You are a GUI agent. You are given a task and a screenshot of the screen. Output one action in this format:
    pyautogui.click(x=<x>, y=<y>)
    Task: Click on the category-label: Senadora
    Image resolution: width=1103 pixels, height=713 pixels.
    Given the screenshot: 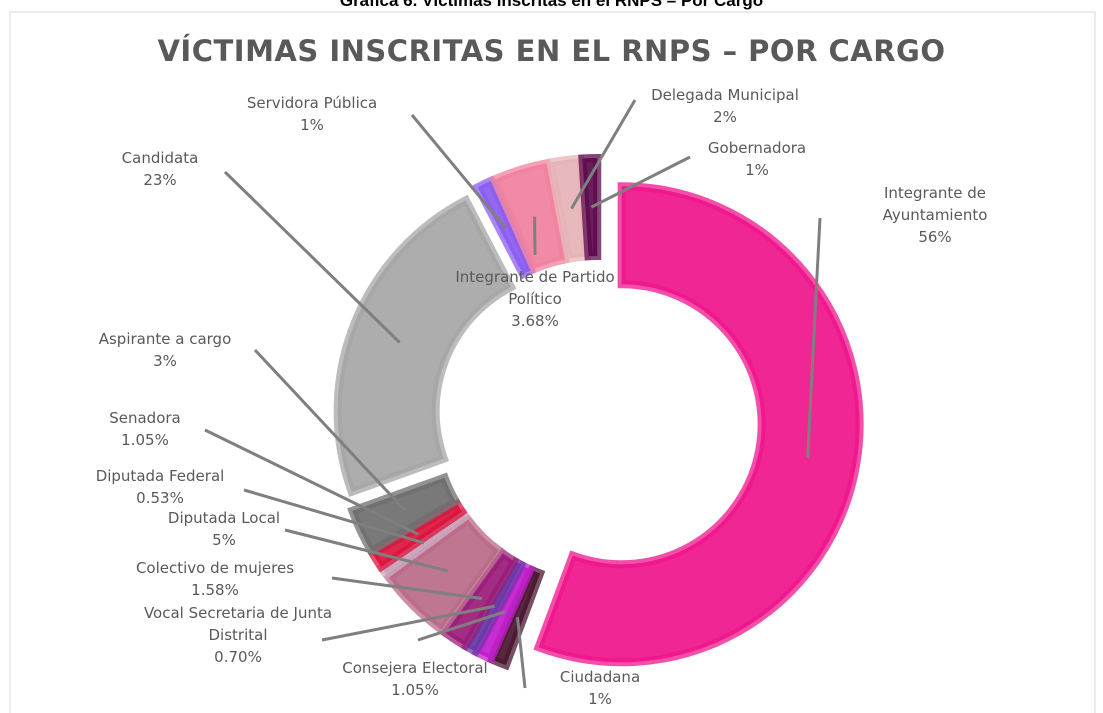 What is the action you would take?
    pyautogui.click(x=145, y=418)
    